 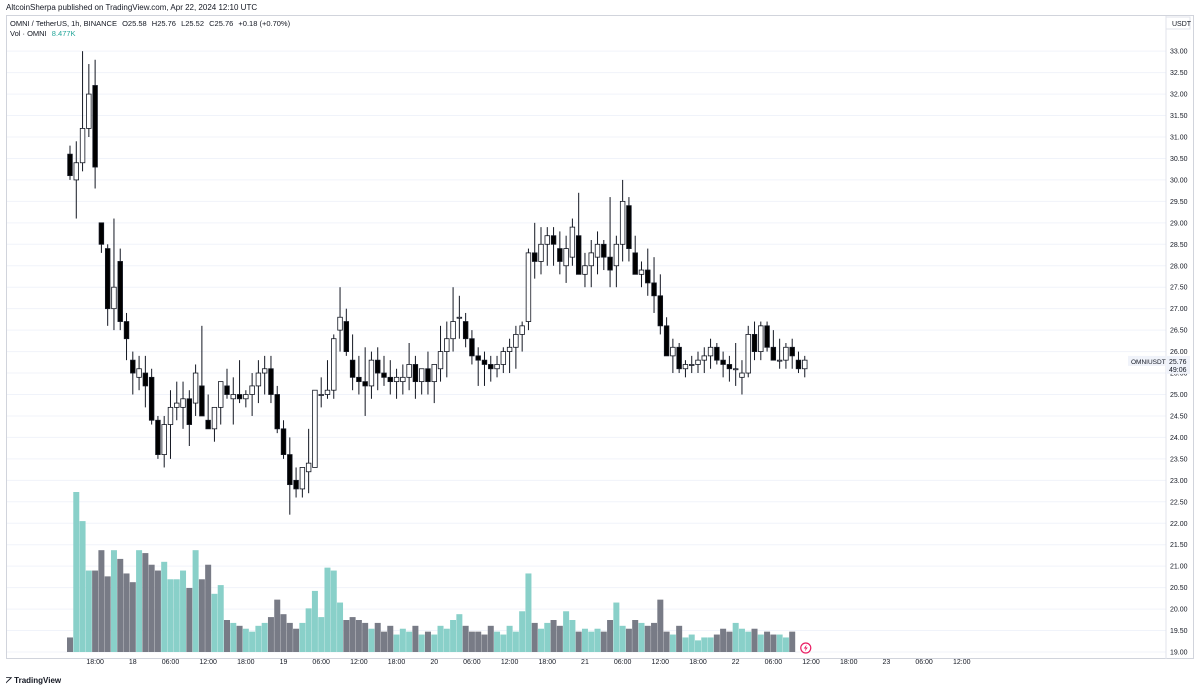 I want to click on y-tick-label: 25.50, so click(x=1179, y=374).